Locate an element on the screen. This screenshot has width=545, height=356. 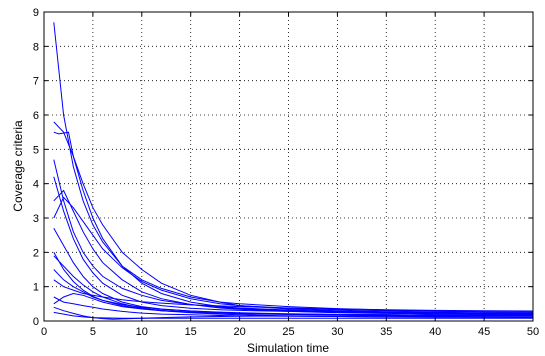
y-tick-label-5: 5 is located at coordinates (36, 150).